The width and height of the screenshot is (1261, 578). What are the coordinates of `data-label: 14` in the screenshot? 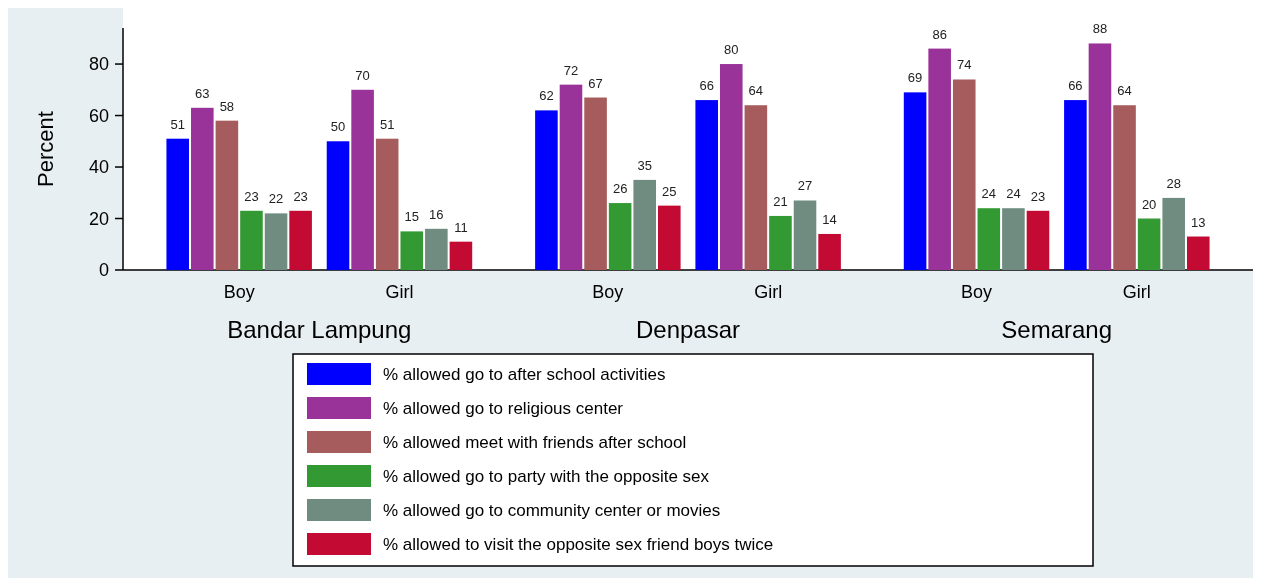 It's located at (829, 219).